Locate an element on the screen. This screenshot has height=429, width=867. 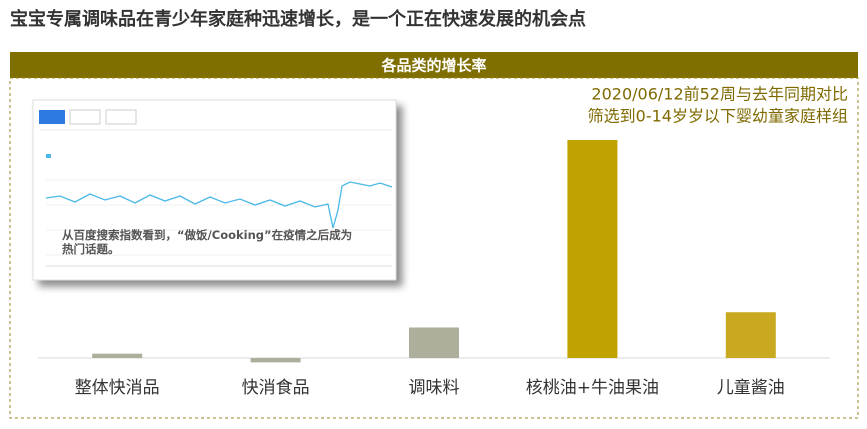
chart-title: 各品类的增长率 is located at coordinates (433, 66).